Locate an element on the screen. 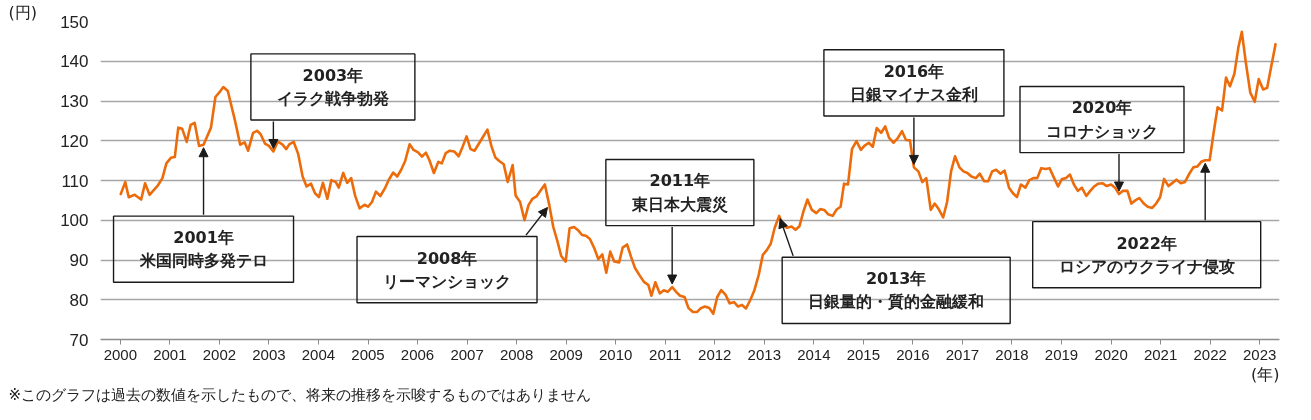  annotation: 2020年コロナショック is located at coordinates (1102, 119).